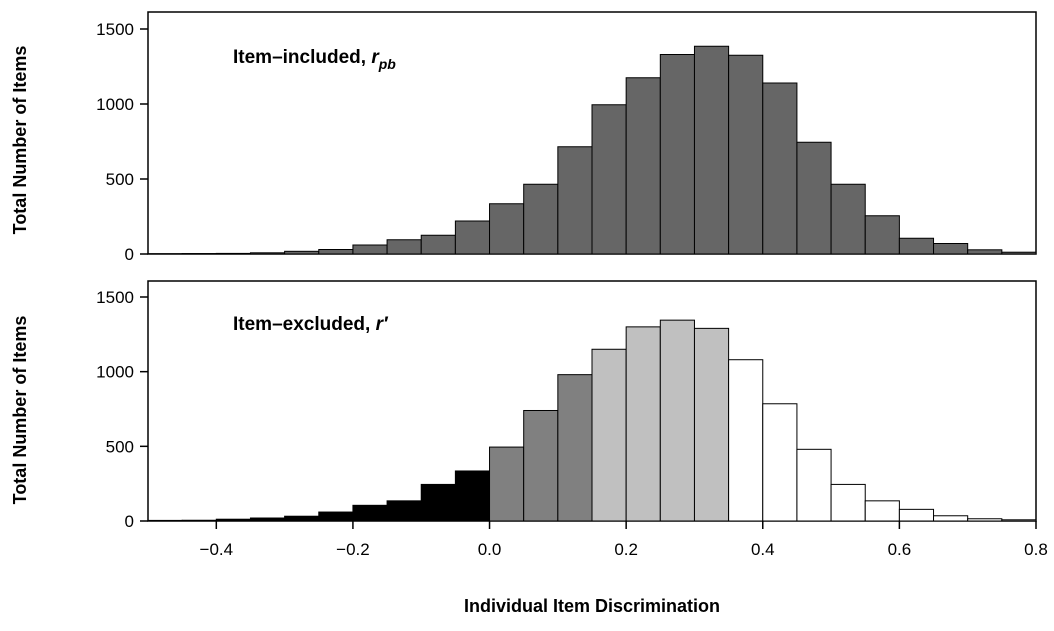 The width and height of the screenshot is (1054, 631). What do you see at coordinates (120, 179) in the screenshot?
I see `top-y-tick-label-1: 500` at bounding box center [120, 179].